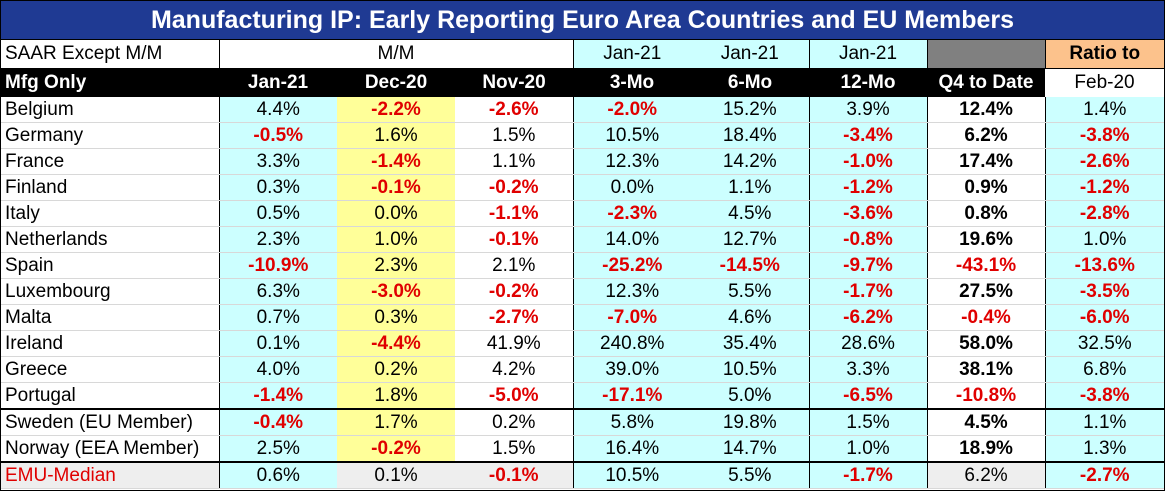 Image resolution: width=1165 pixels, height=491 pixels. Describe the element at coordinates (868, 135) in the screenshot. I see `value-cell: -3.4%` at that location.